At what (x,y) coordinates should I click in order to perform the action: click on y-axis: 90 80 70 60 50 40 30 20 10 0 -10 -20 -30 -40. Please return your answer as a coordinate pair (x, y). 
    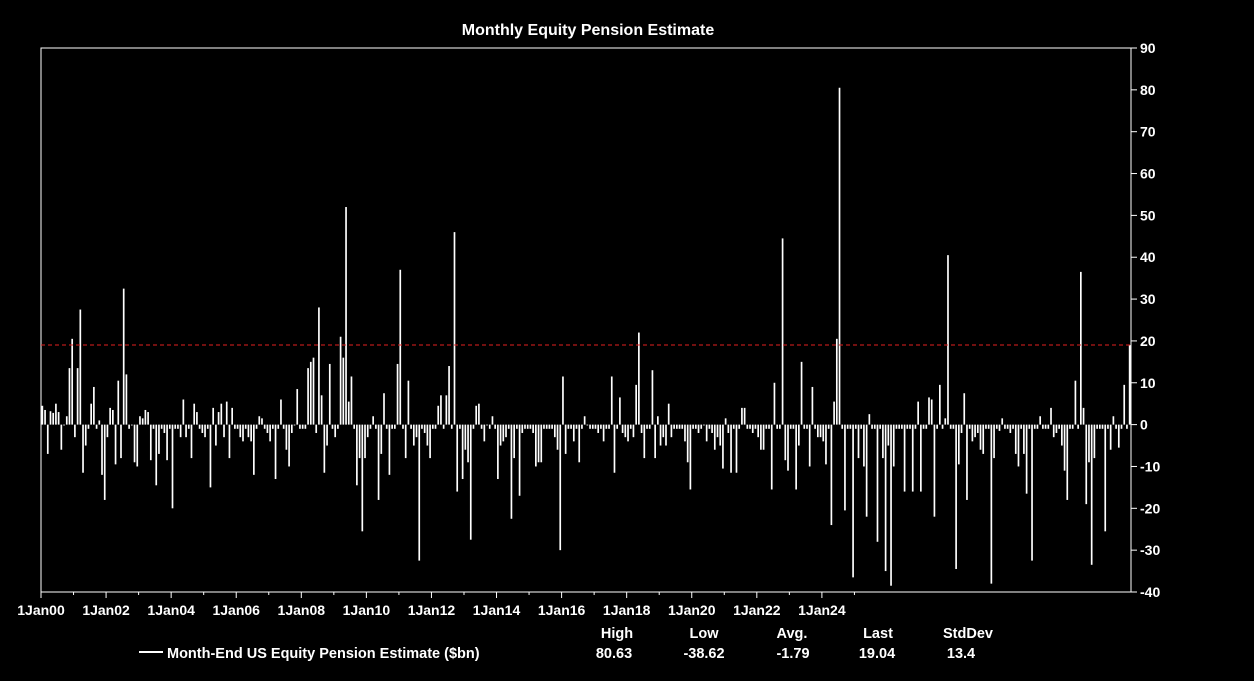
    Looking at the image, I should click on (1145, 320).